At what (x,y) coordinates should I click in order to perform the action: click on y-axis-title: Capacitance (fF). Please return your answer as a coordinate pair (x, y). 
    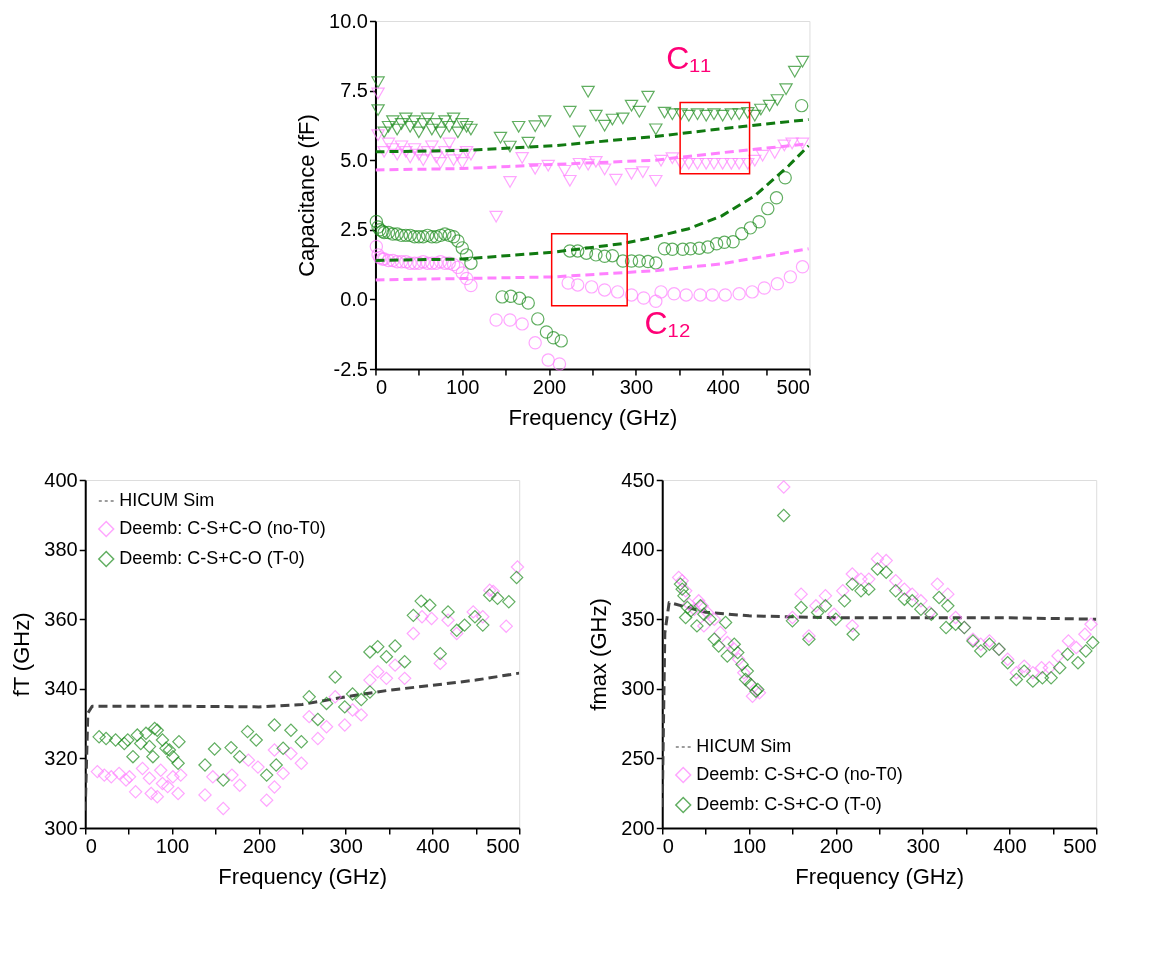
    Looking at the image, I should click on (307, 195).